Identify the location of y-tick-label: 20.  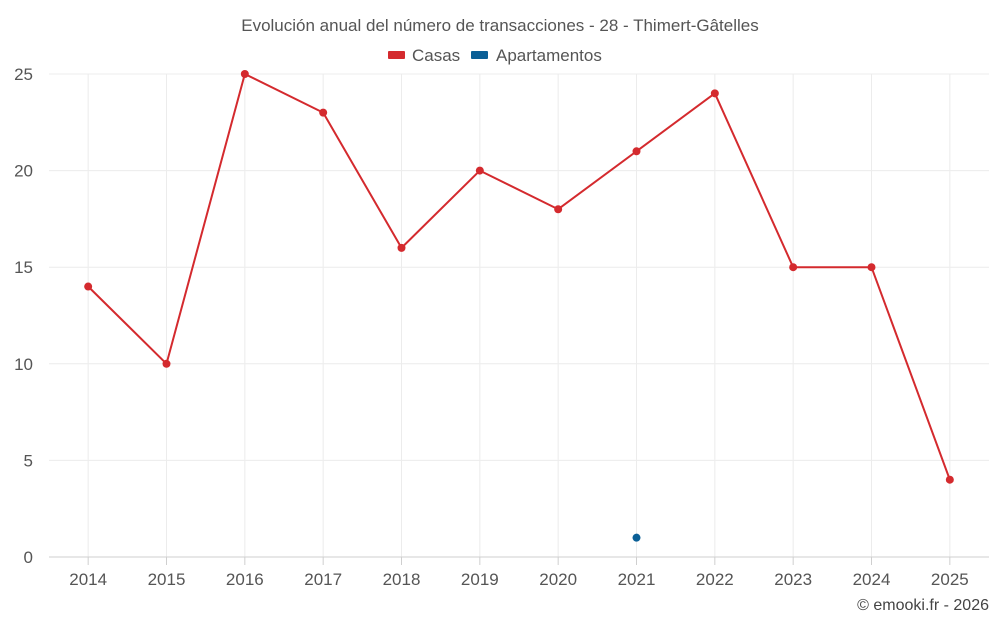
(23, 171).